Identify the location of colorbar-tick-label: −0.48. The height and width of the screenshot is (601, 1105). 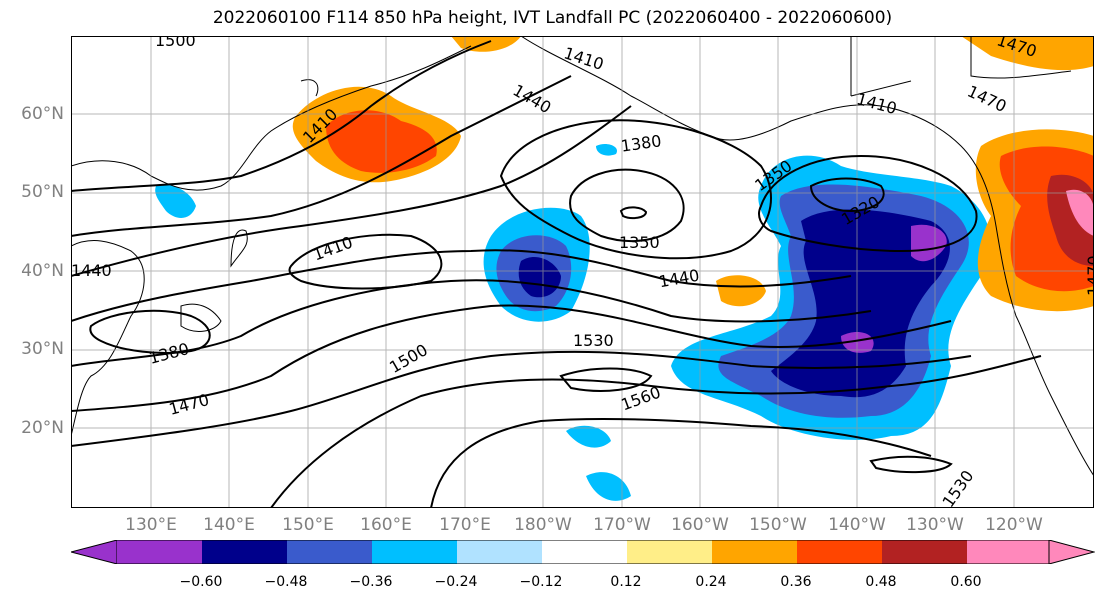
(286, 582).